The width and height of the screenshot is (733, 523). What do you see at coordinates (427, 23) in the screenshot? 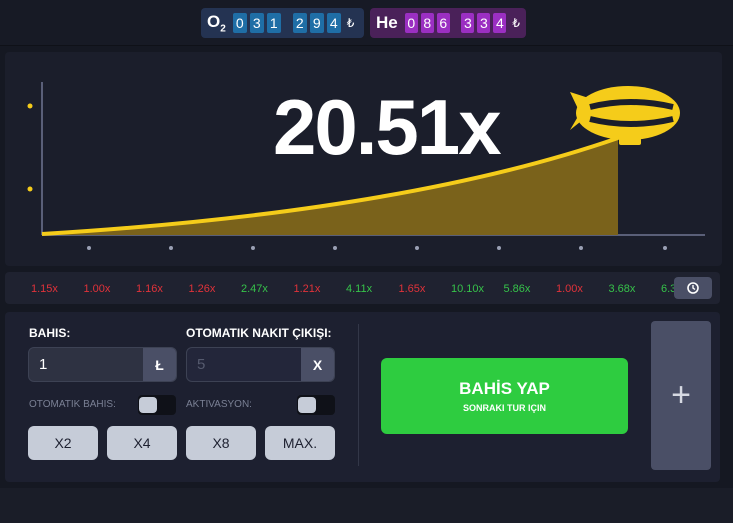
I see `digit: 8` at bounding box center [427, 23].